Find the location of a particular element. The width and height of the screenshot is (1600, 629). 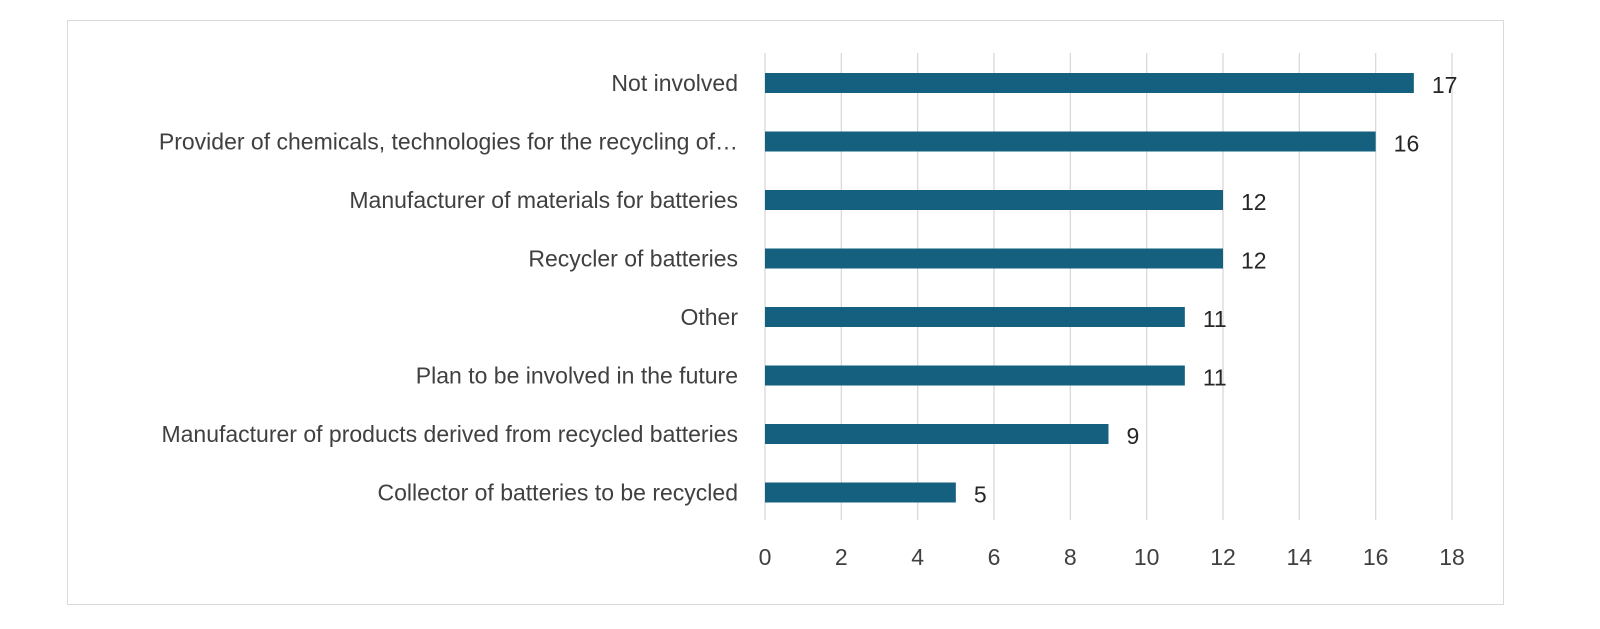

category-label: Other is located at coordinates (709, 317).